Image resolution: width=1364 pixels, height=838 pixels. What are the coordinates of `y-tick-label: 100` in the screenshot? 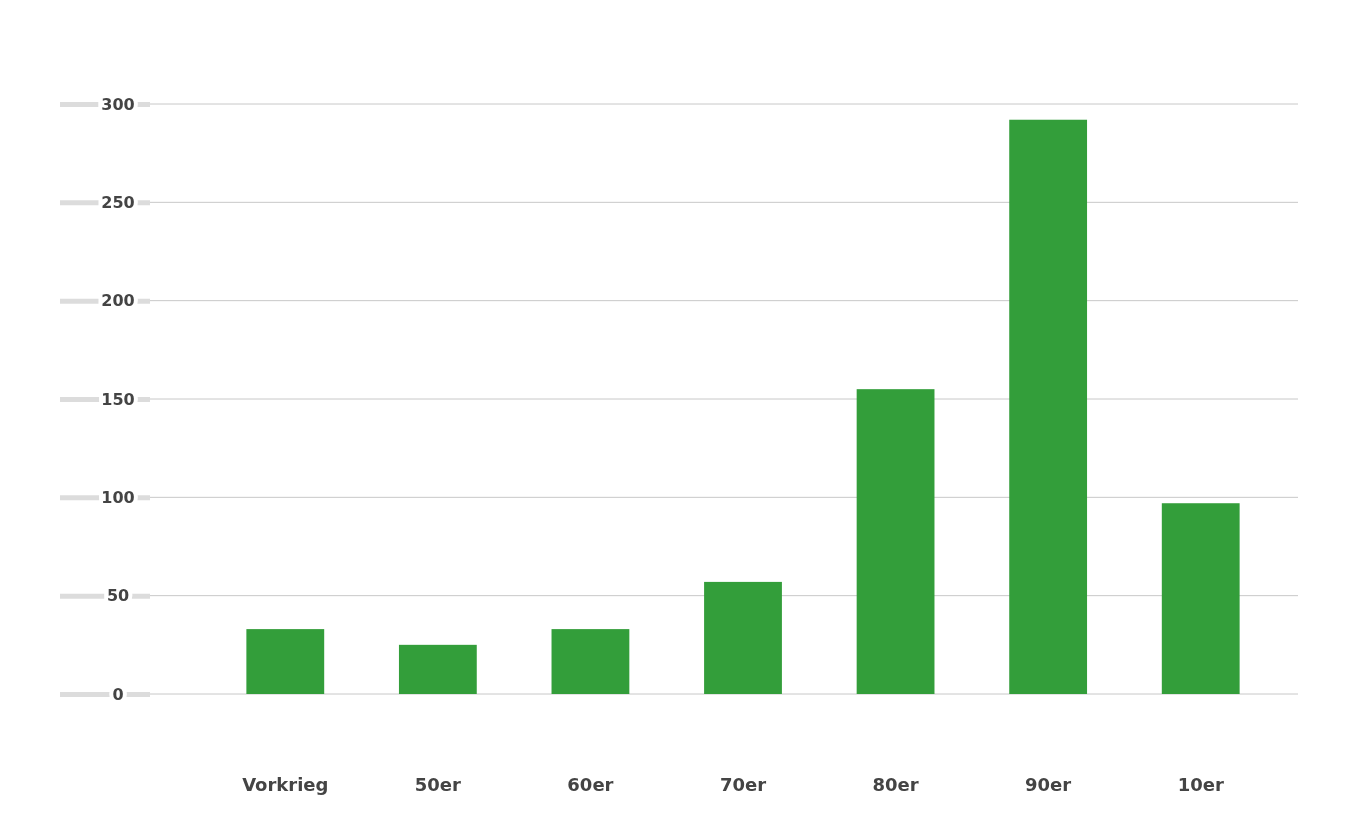 It's located at (118, 497).